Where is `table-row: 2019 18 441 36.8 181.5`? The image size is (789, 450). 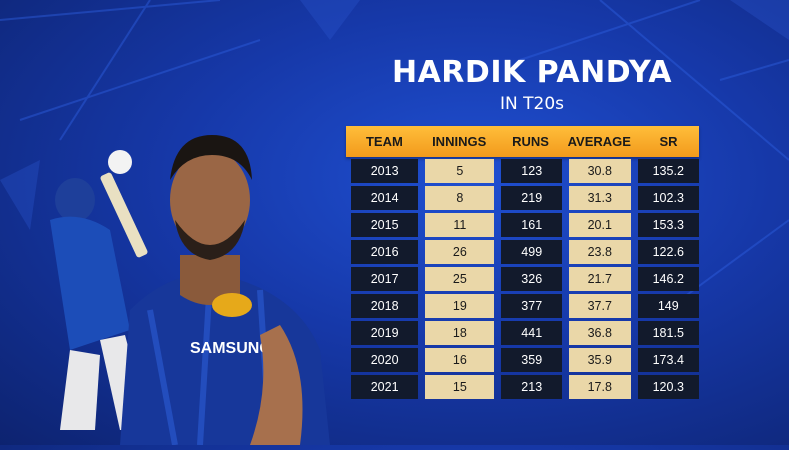
table-row: 2019 18 441 36.8 181.5 is located at coordinates (522, 333).